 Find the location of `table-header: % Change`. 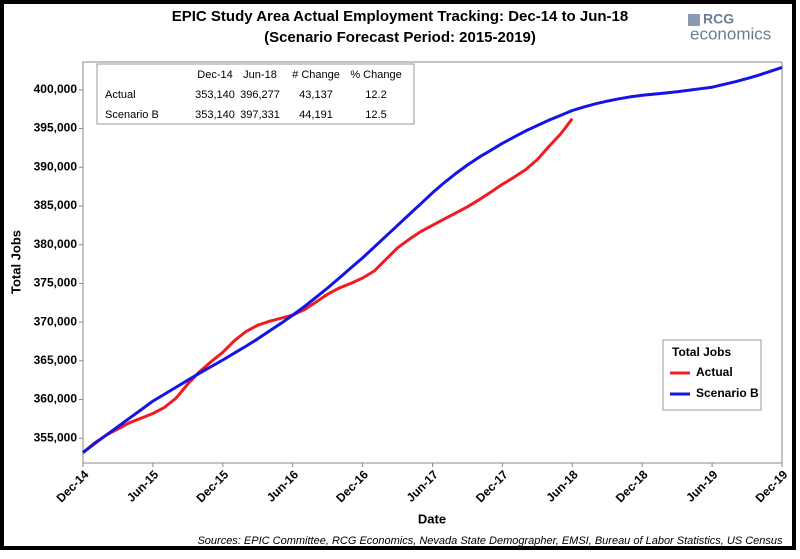

table-header: % Change is located at coordinates (375, 75).